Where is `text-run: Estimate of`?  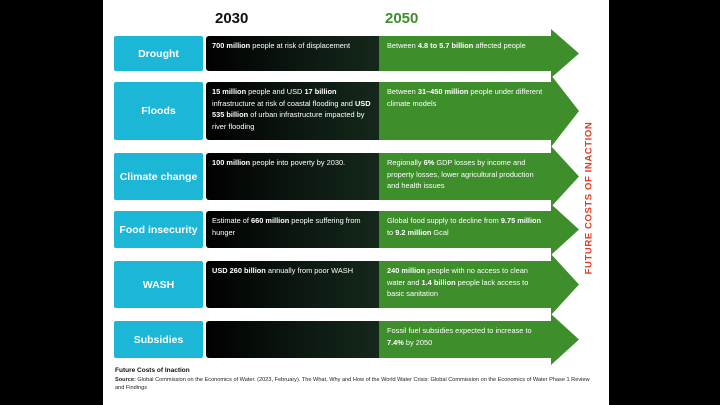
text-run: Estimate of is located at coordinates (232, 220).